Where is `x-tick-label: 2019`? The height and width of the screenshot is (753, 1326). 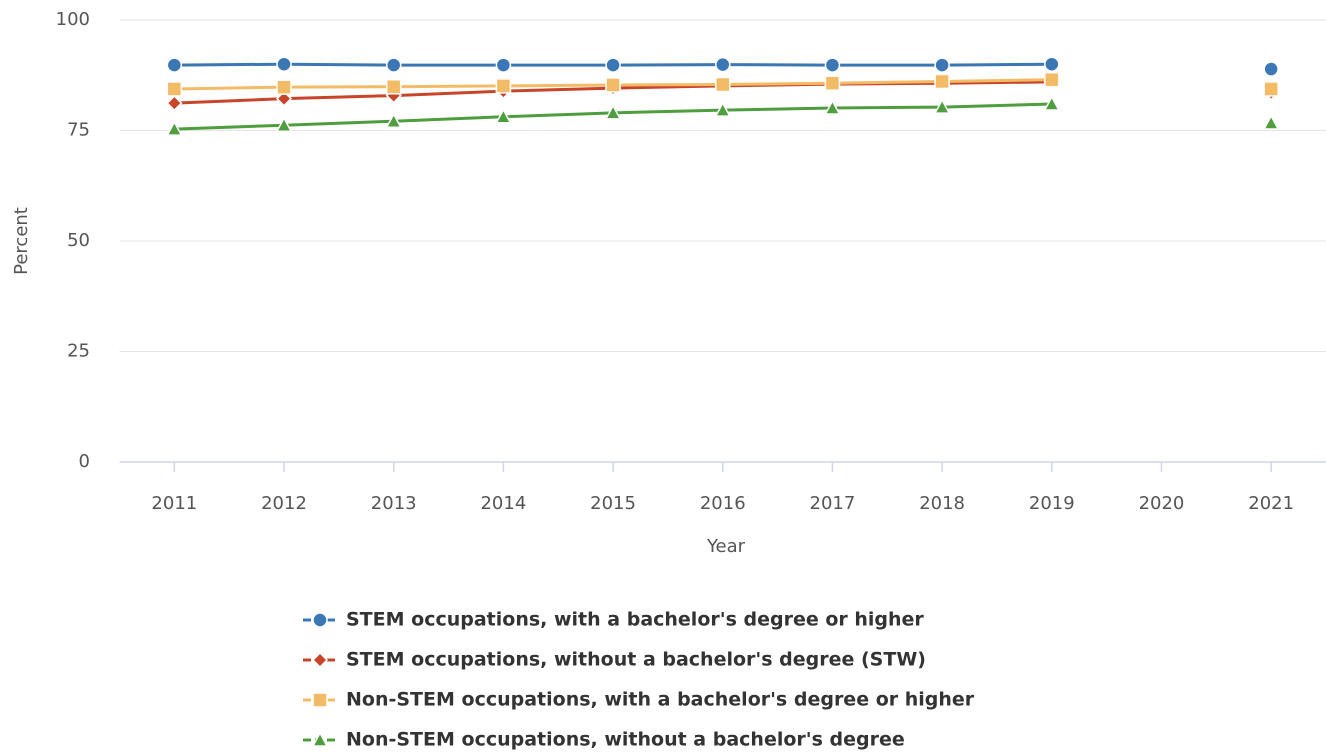
x-tick-label: 2019 is located at coordinates (1052, 503).